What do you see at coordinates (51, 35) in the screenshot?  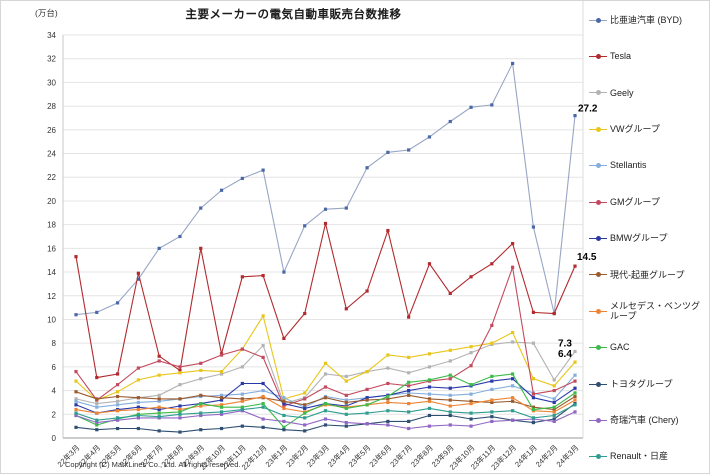 I see `svg-text: 34` at bounding box center [51, 35].